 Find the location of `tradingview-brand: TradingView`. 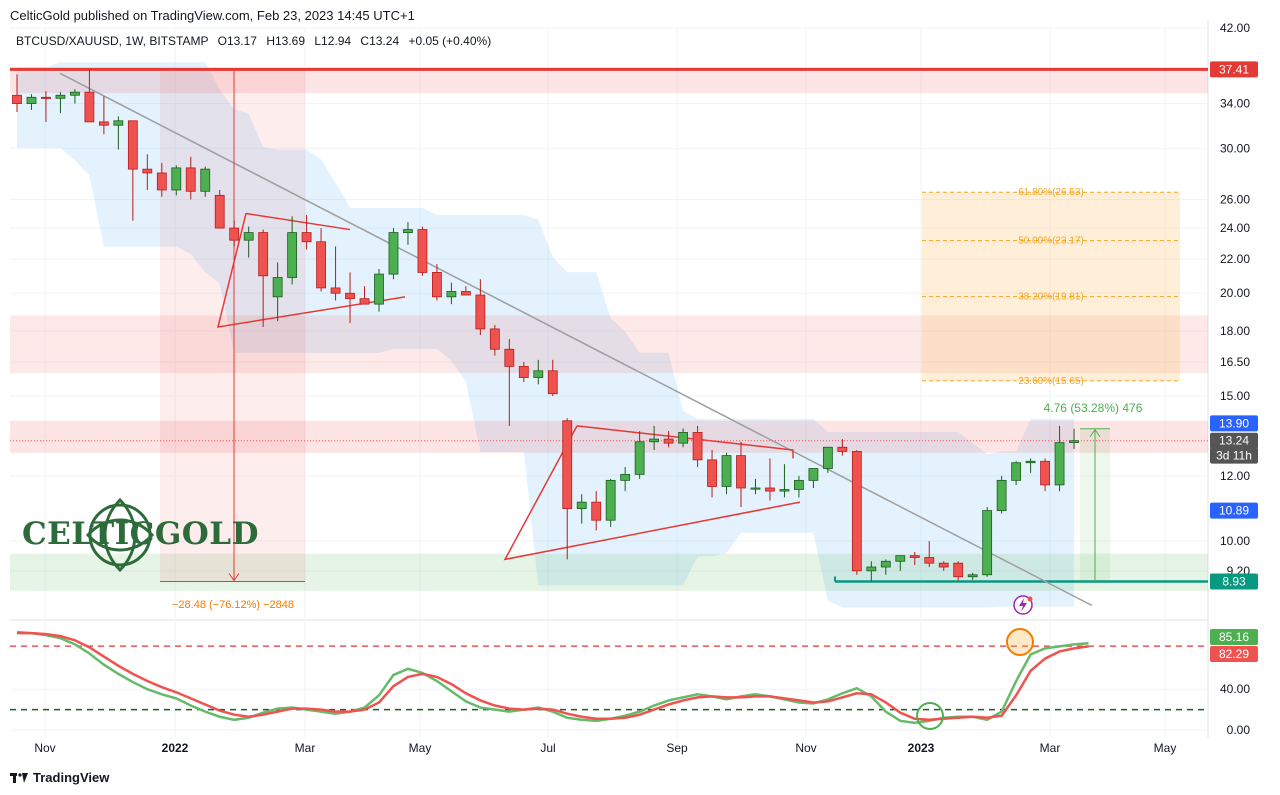

tradingview-brand: TradingView is located at coordinates (59, 777).